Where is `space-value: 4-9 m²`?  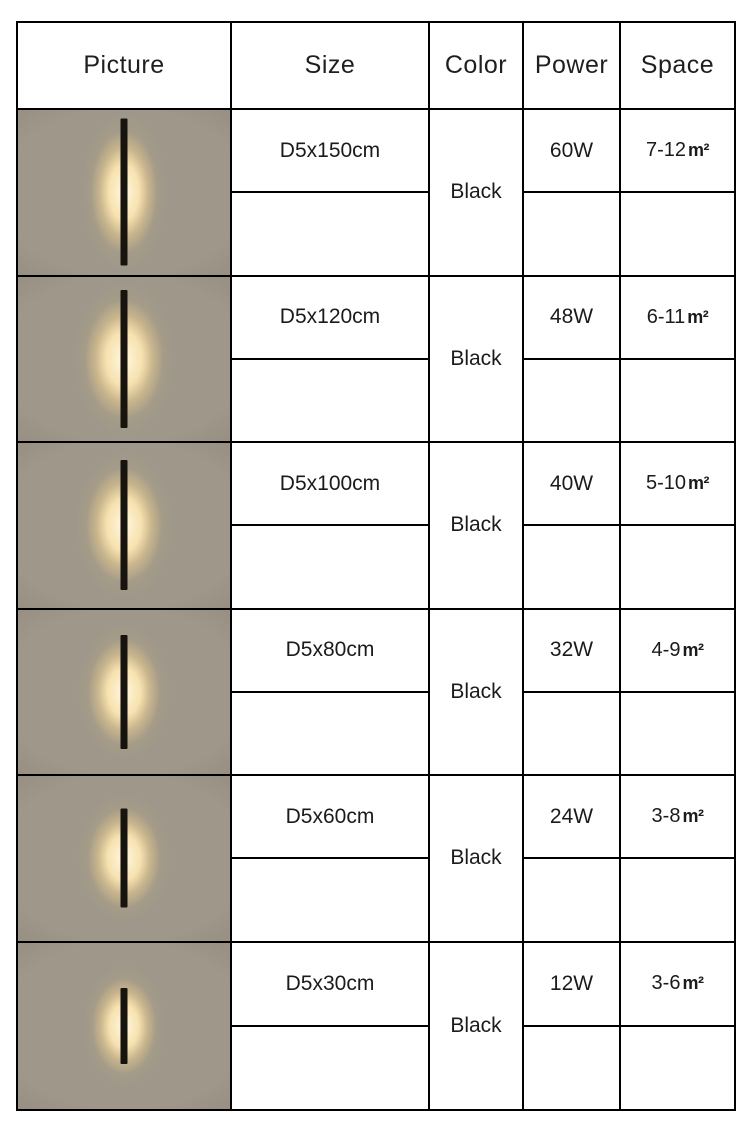
space-value: 4-9 m² is located at coordinates (677, 649).